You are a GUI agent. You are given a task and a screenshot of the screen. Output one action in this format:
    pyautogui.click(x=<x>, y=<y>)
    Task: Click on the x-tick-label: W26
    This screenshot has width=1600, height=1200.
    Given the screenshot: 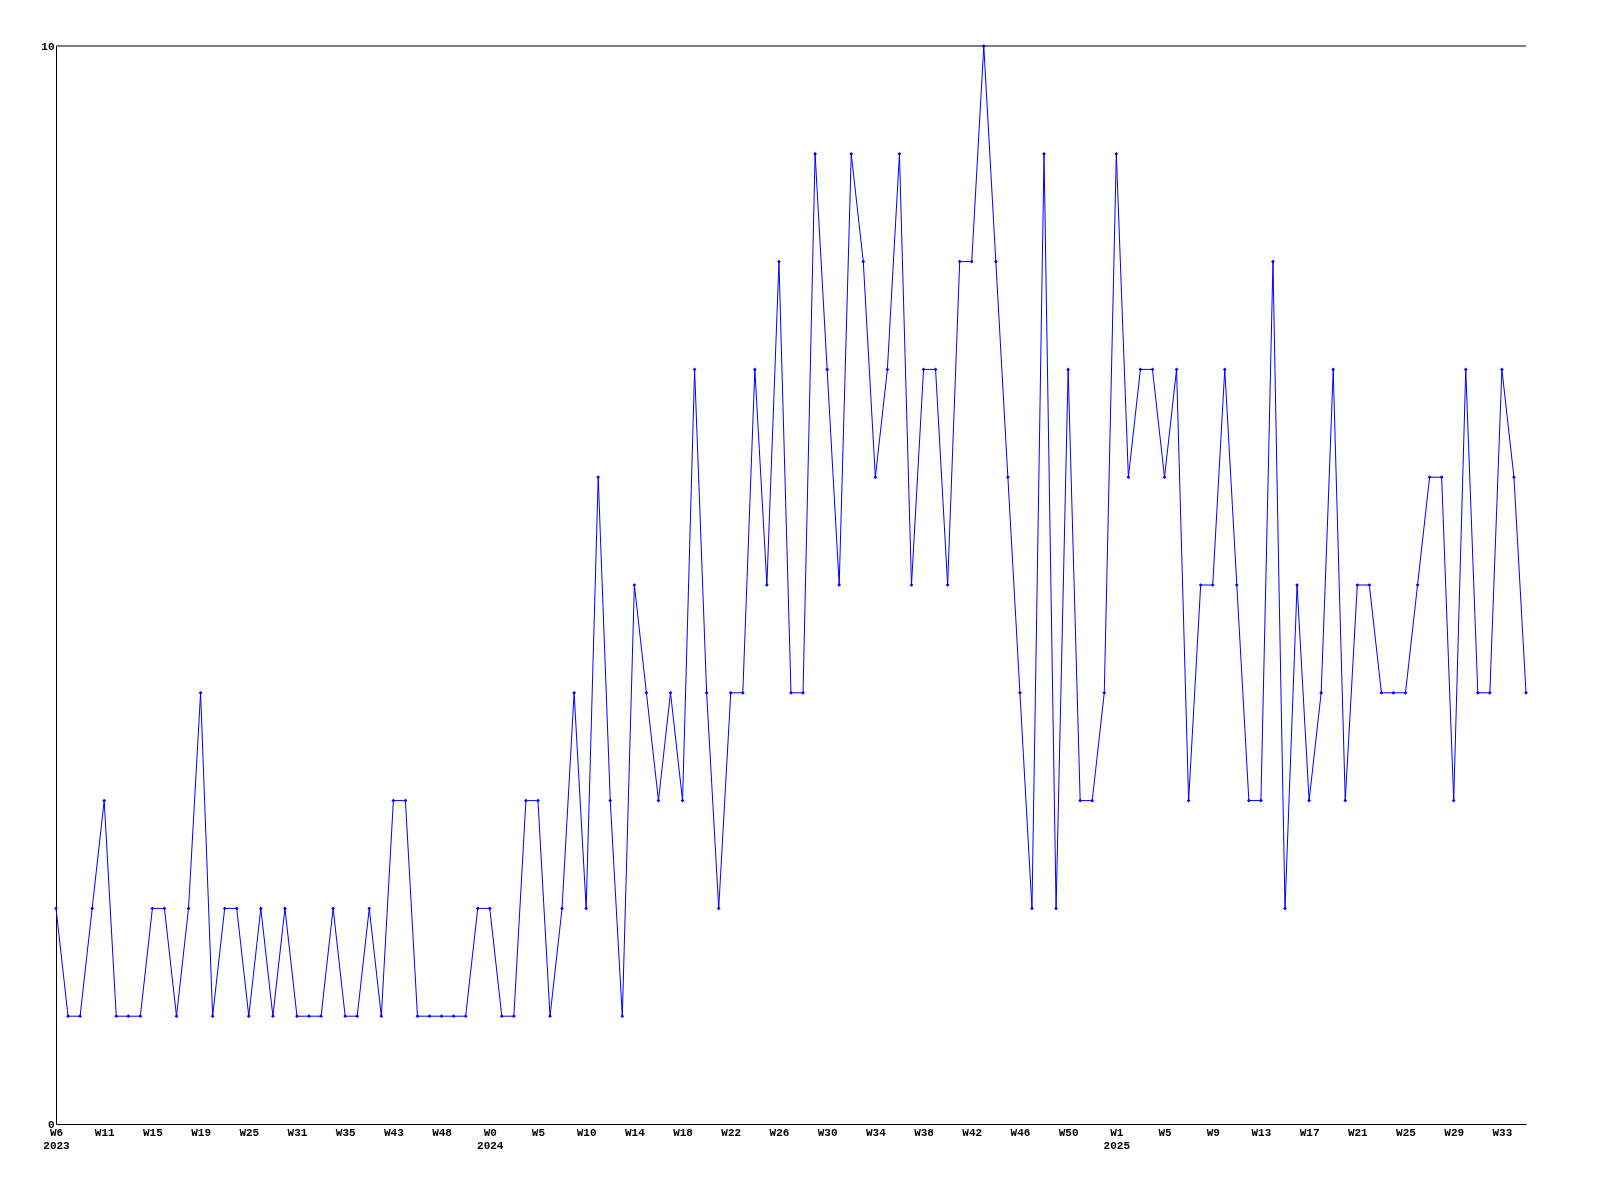 What is the action you would take?
    pyautogui.click(x=779, y=1132)
    